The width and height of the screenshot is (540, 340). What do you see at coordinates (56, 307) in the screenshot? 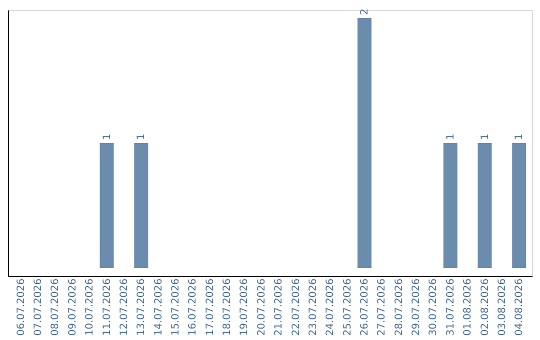
I see `x-tick-label: 08.07.2026` at bounding box center [56, 307].